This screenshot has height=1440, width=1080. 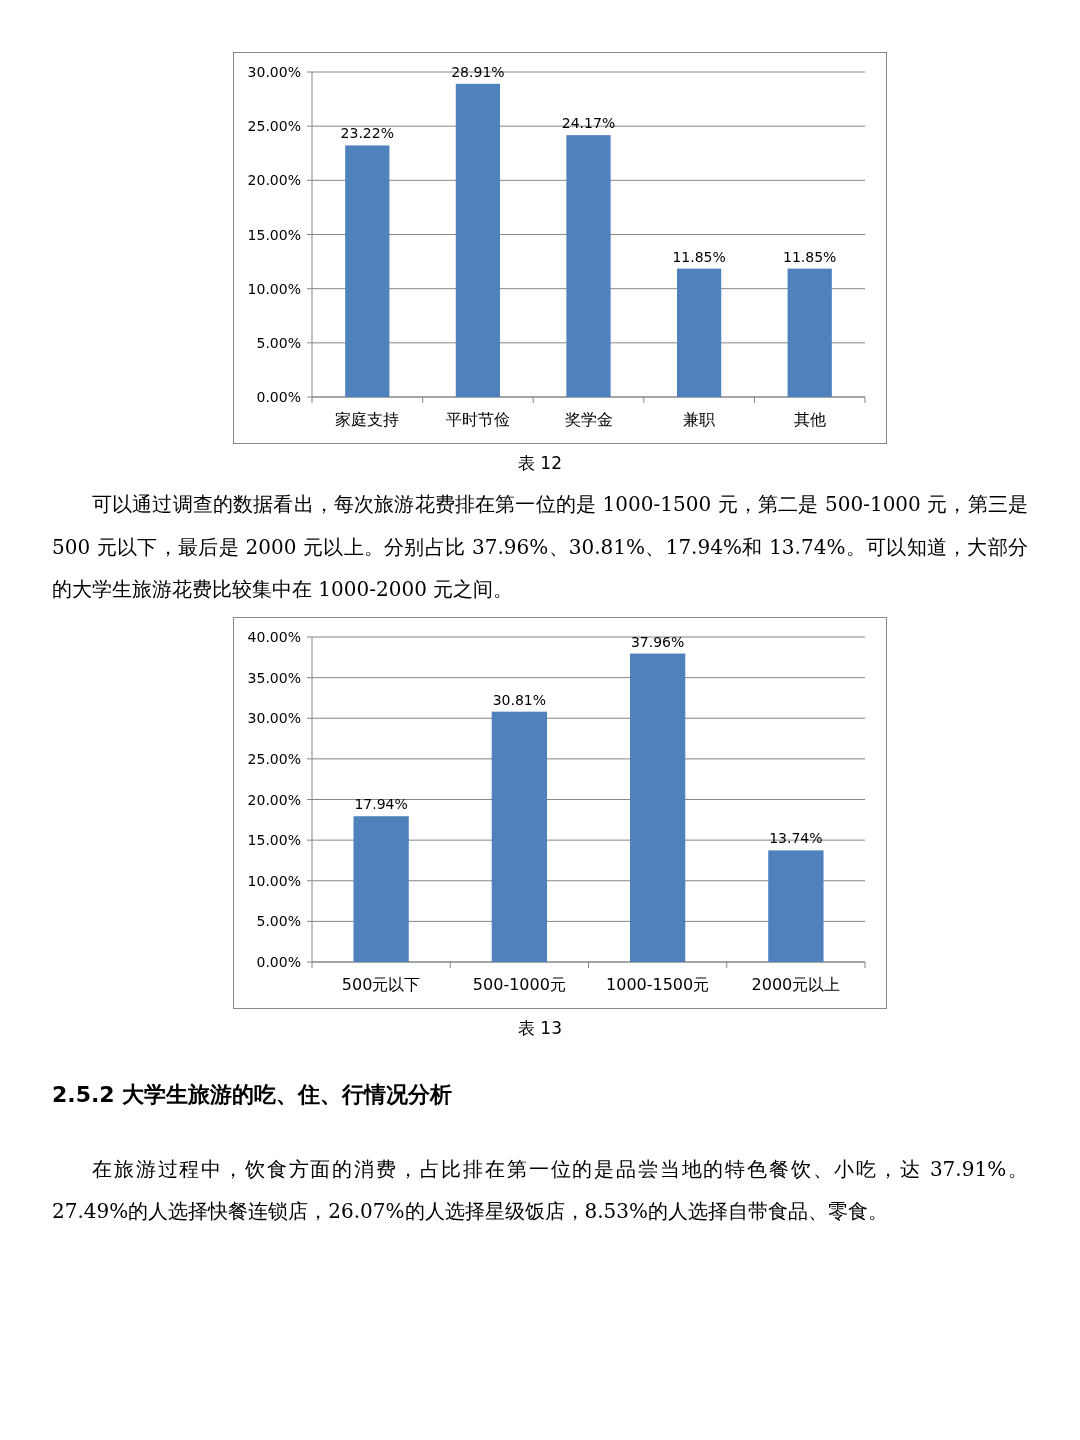 What do you see at coordinates (367, 419) in the screenshot?
I see `x-tick-label: 家庭支持` at bounding box center [367, 419].